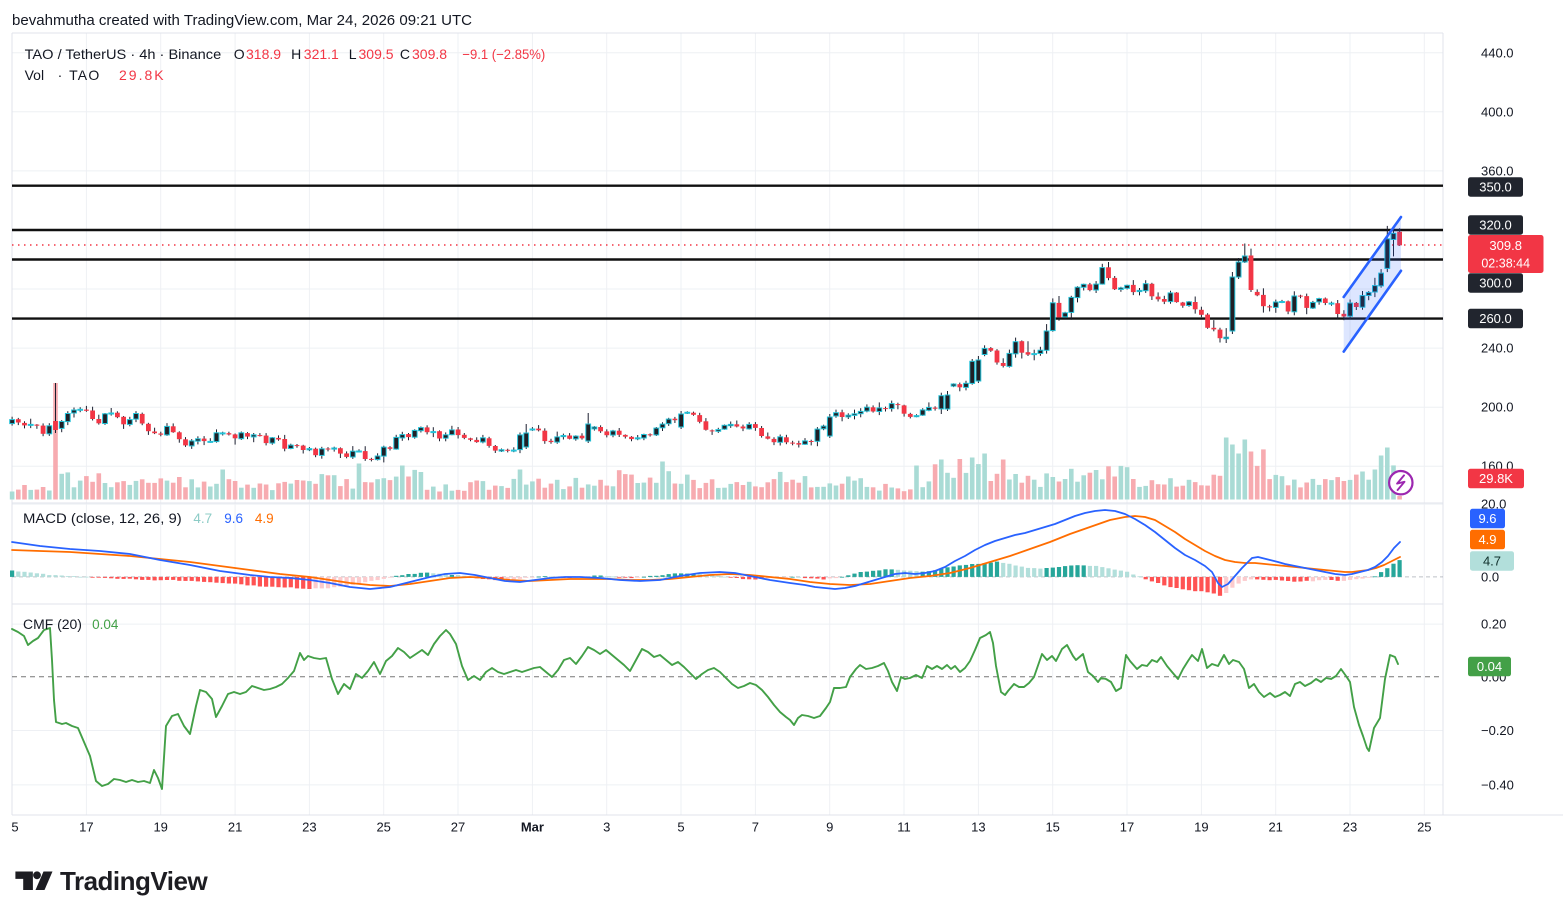 The width and height of the screenshot is (1563, 920). What do you see at coordinates (123, 54) in the screenshot?
I see `svg-text: TAO / TetherUS · 4h · Binance` at bounding box center [123, 54].